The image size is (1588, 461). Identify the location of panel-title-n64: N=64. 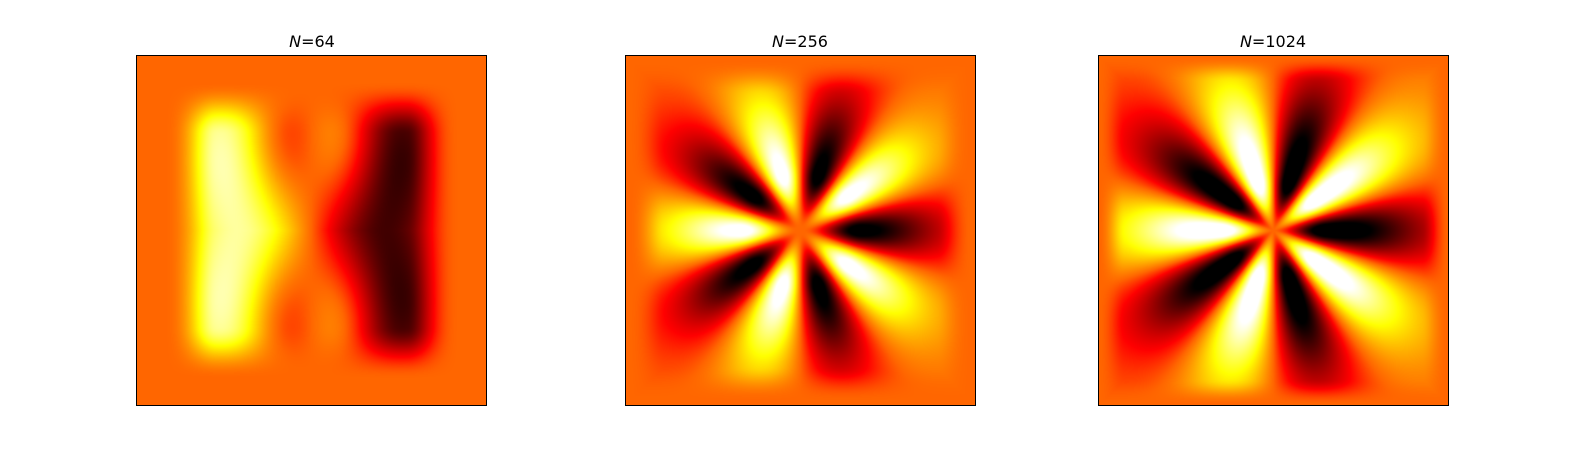
(312, 41).